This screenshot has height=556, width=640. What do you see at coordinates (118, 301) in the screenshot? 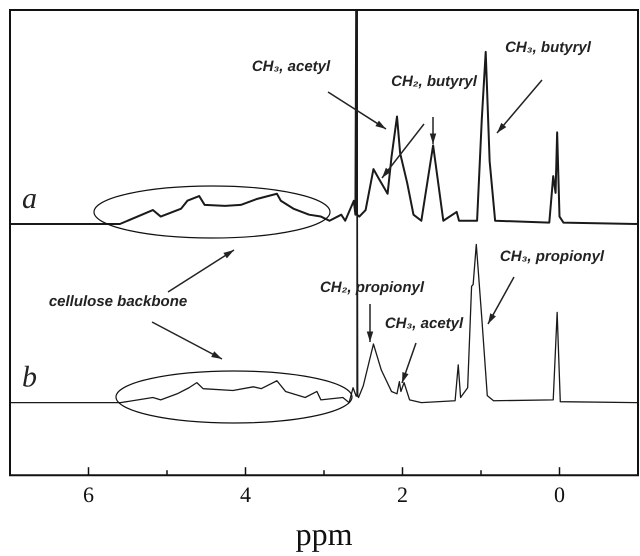
I see `annotation: cellulose backbone` at bounding box center [118, 301].